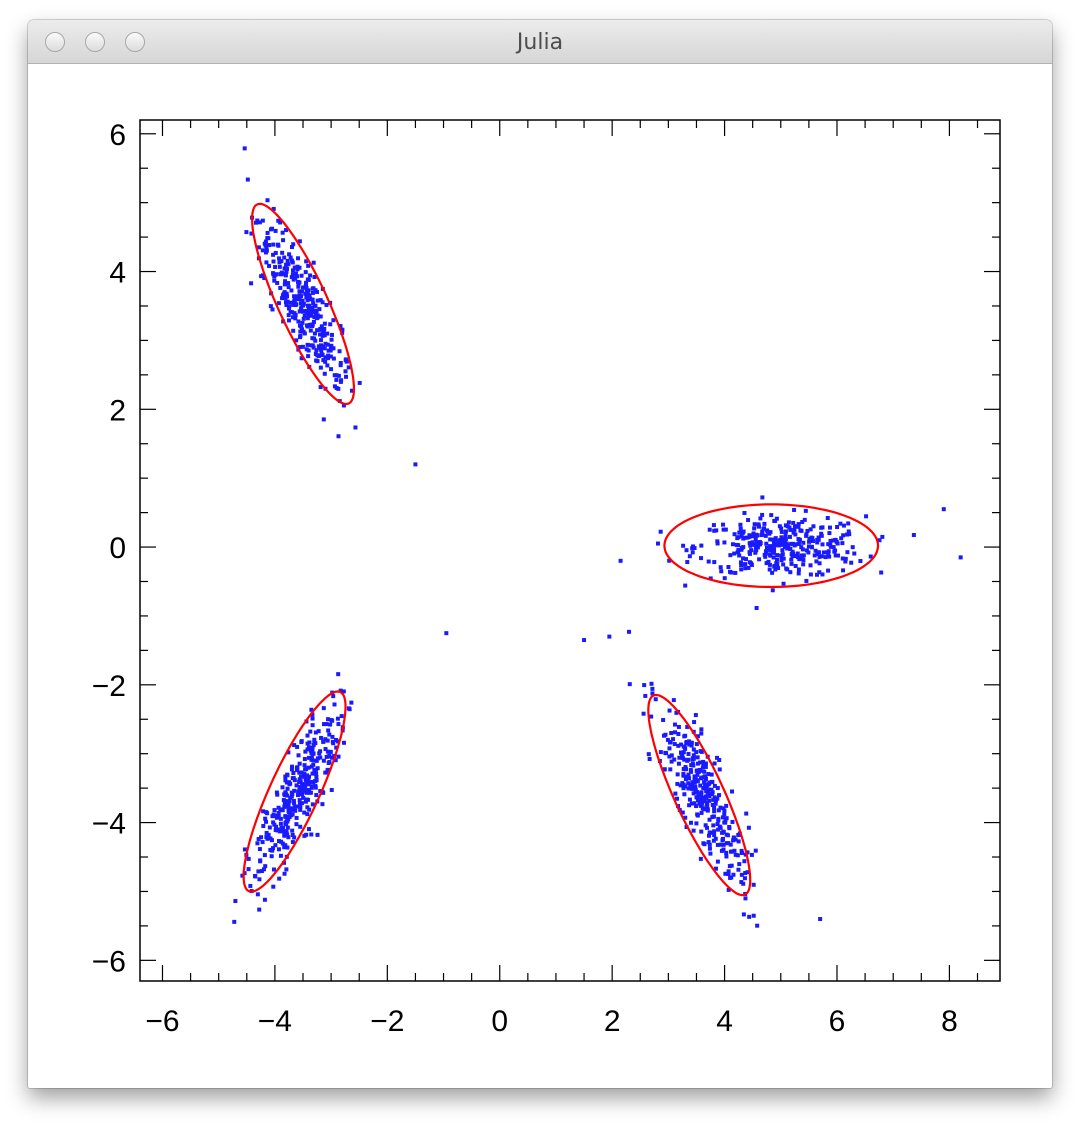 Image resolution: width=1080 pixels, height=1128 pixels. What do you see at coordinates (55, 42) in the screenshot?
I see `close-button` at bounding box center [55, 42].